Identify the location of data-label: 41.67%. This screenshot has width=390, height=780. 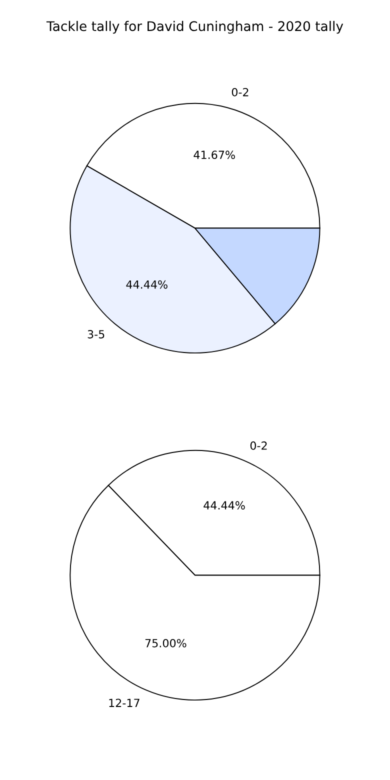
(214, 155).